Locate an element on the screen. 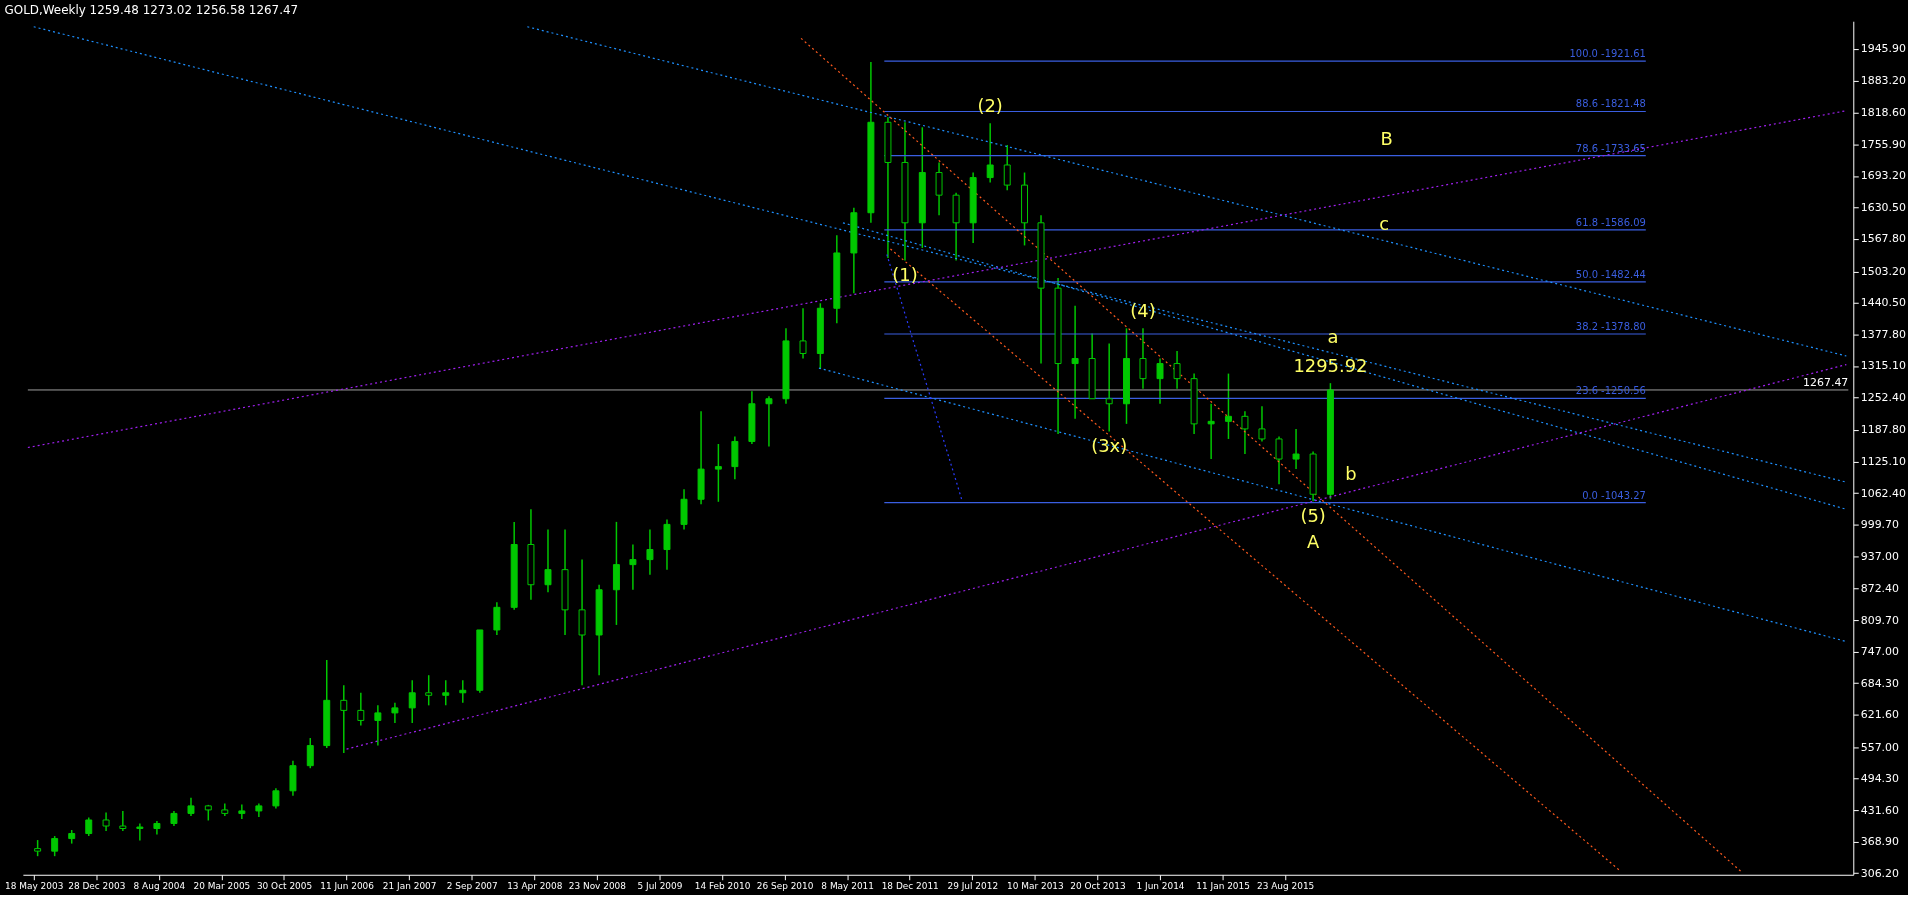 Image resolution: width=1908 pixels, height=912 pixels. series-label: 88.6 -1821.48 is located at coordinates (1610, 104).